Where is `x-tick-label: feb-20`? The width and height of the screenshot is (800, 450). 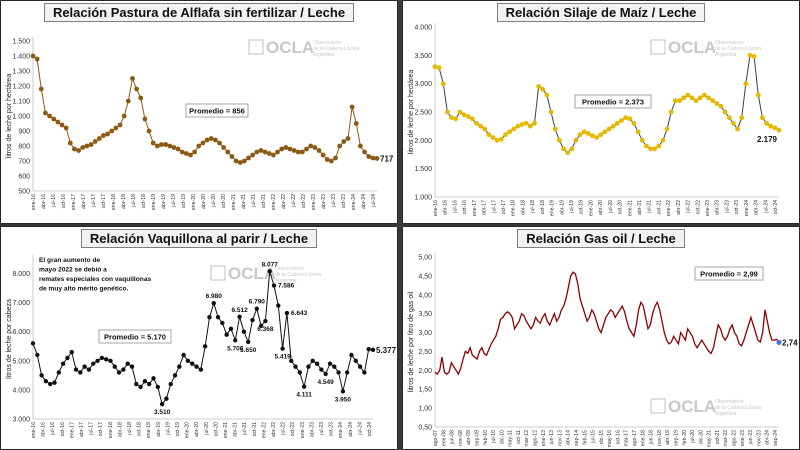
x-tick-label: feb-20 is located at coordinates (685, 437).